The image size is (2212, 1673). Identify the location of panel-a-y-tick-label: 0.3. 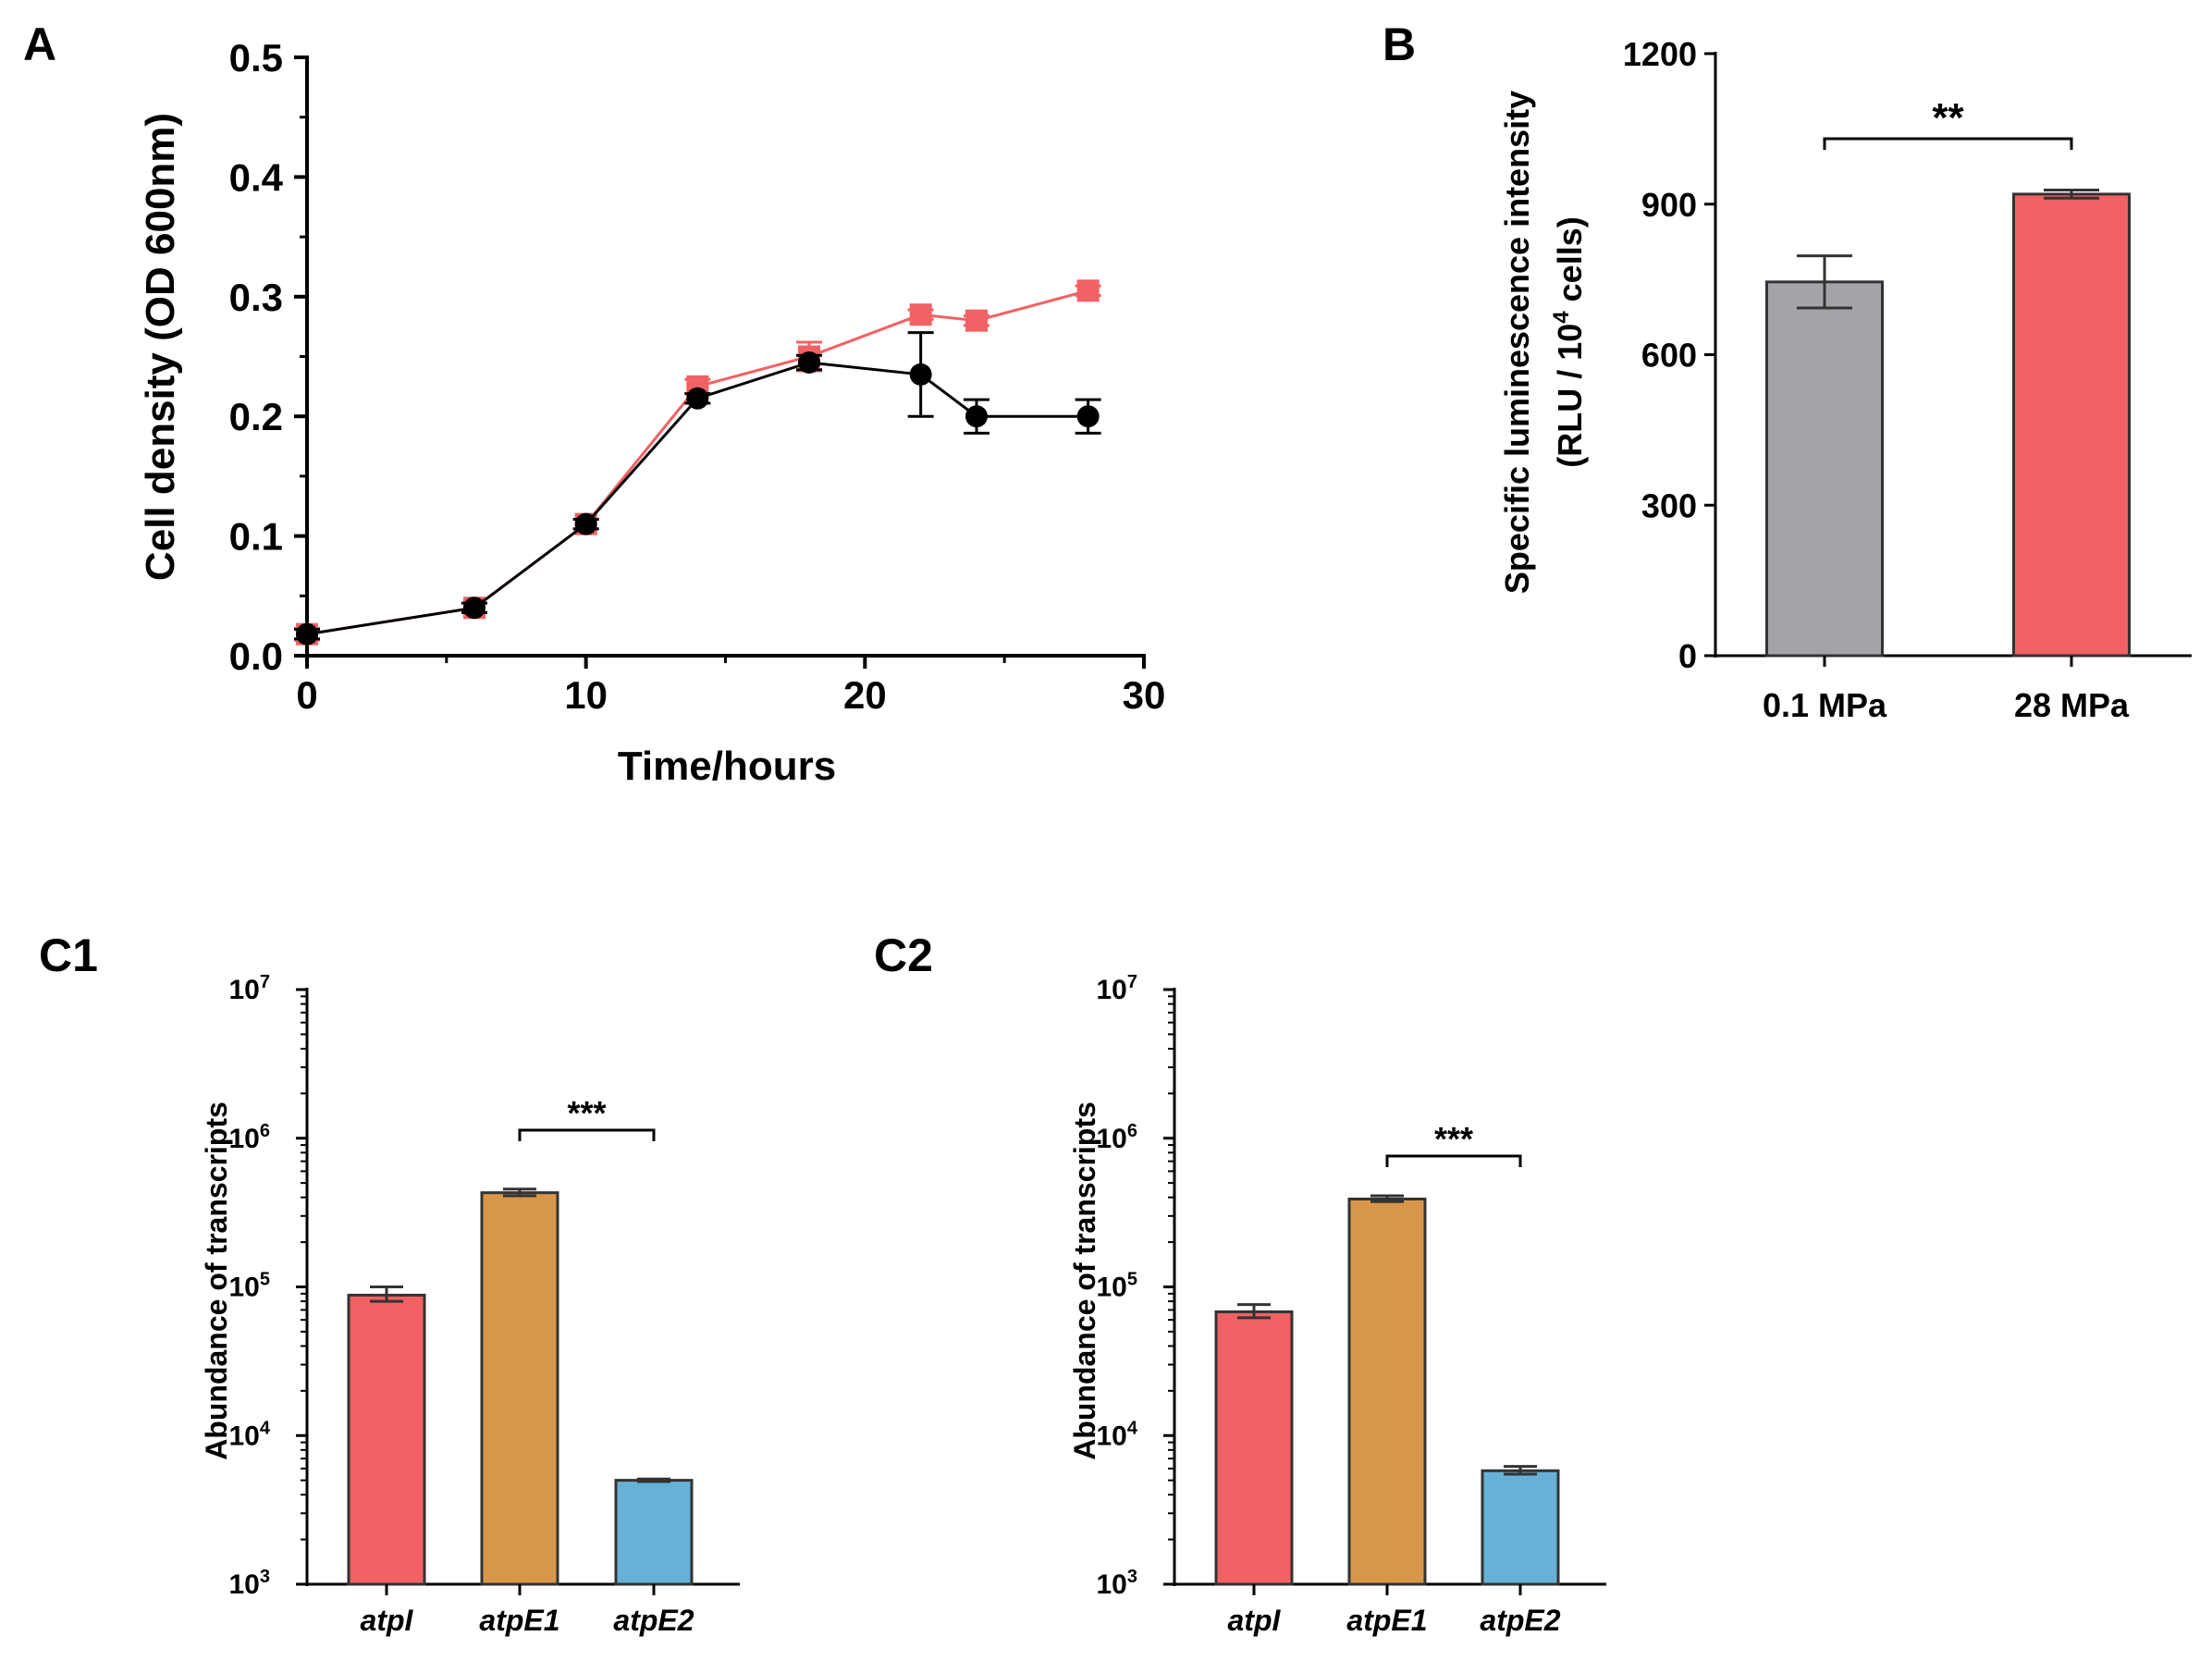
(256, 297).